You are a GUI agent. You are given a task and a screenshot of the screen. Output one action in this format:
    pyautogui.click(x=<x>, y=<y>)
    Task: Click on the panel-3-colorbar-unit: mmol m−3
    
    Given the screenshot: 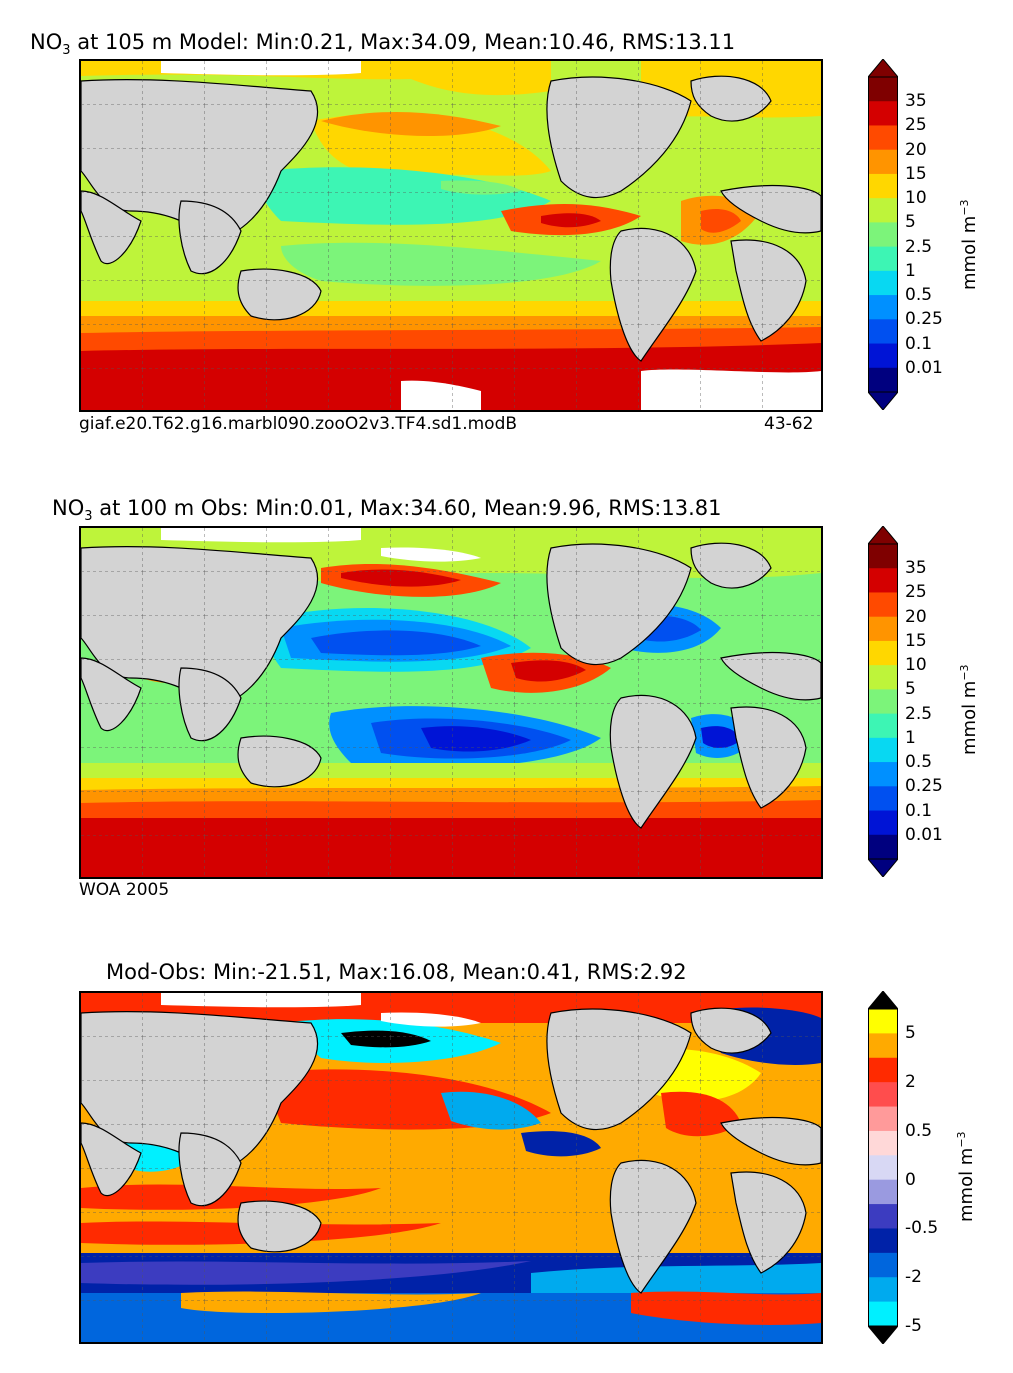 What is the action you would take?
    pyautogui.click(x=966, y=1176)
    